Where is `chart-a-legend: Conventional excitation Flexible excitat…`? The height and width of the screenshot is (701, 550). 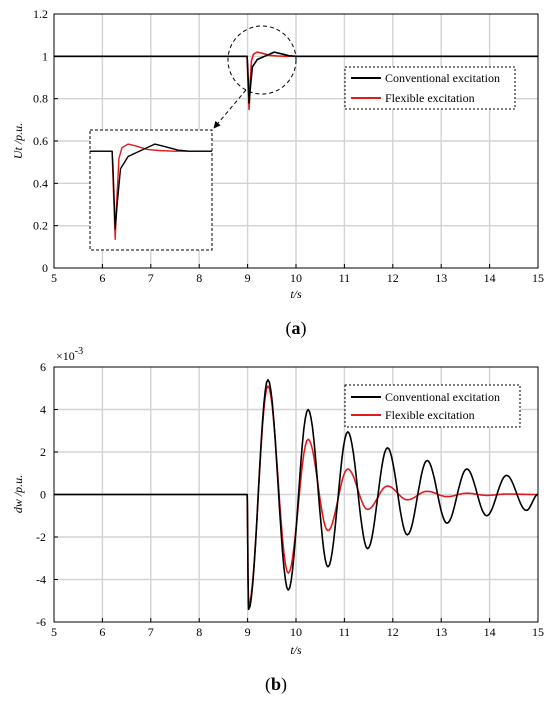
chart-a-legend: Conventional excitation Flexible excitat… is located at coordinates (430, 88).